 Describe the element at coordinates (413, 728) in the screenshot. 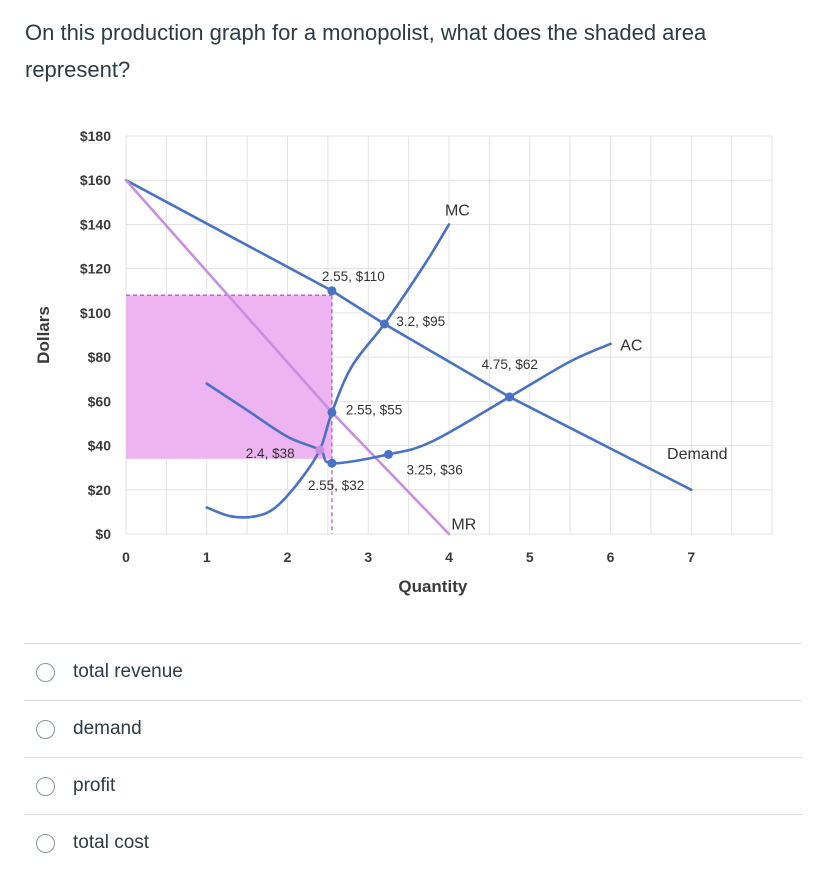

I see `choice-demand: demand` at that location.